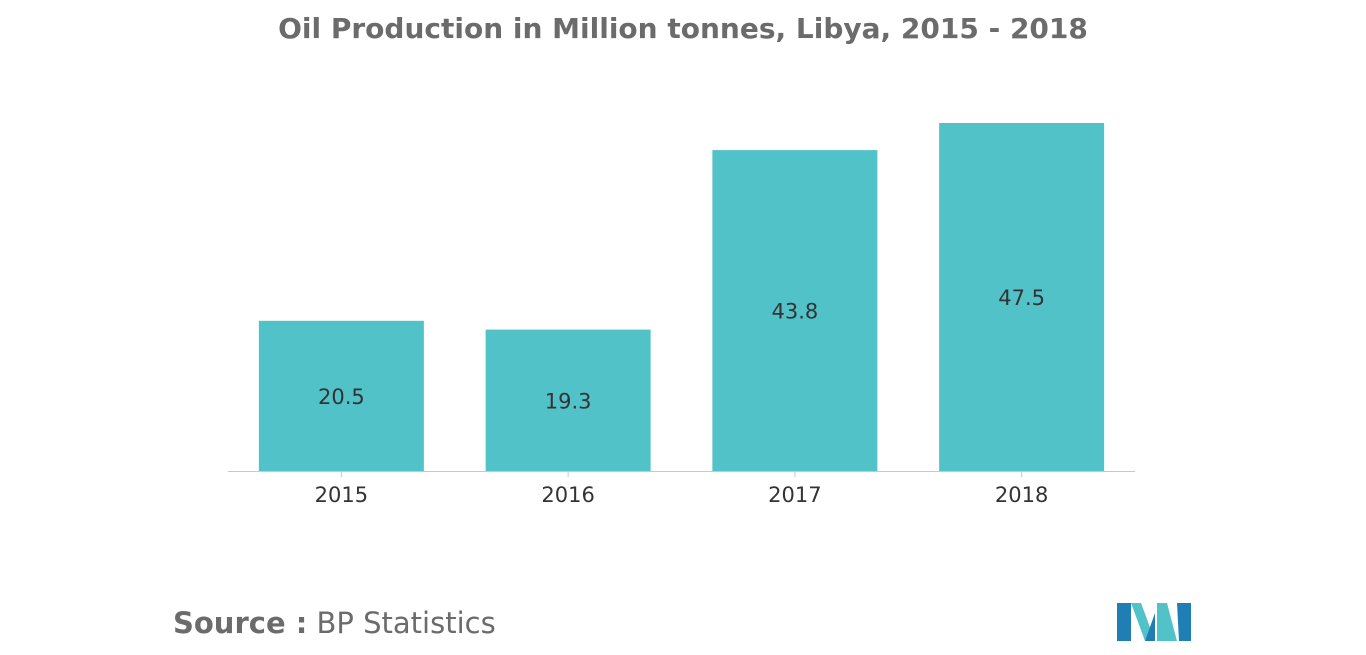 This screenshot has height=655, width=1366. Describe the element at coordinates (1021, 495) in the screenshot. I see `x-tick-label-2018: 2018` at that location.